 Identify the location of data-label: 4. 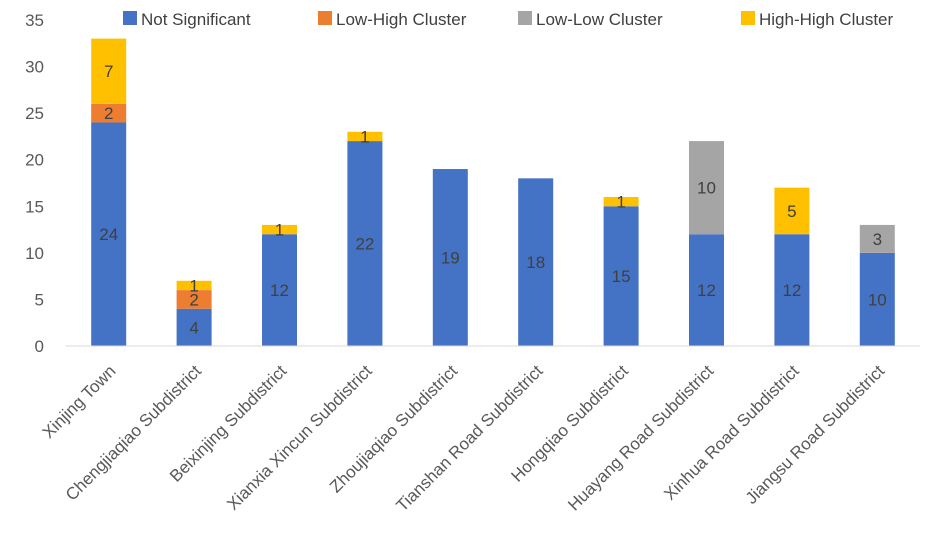
(193, 327).